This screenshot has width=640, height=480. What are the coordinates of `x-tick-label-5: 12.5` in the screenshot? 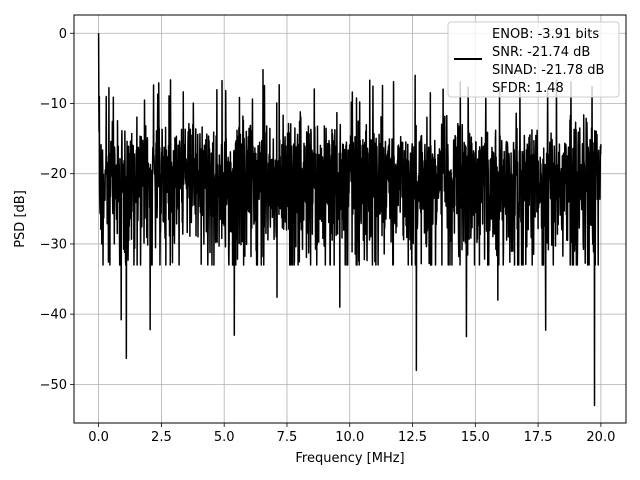 It's located at (412, 437).